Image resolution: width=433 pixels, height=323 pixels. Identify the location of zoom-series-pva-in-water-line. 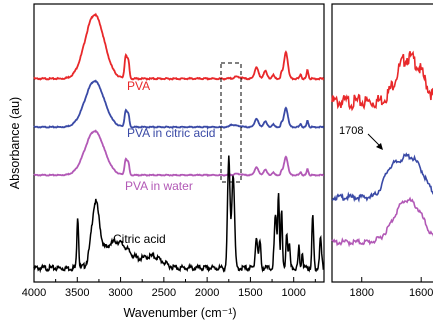
(382, 222).